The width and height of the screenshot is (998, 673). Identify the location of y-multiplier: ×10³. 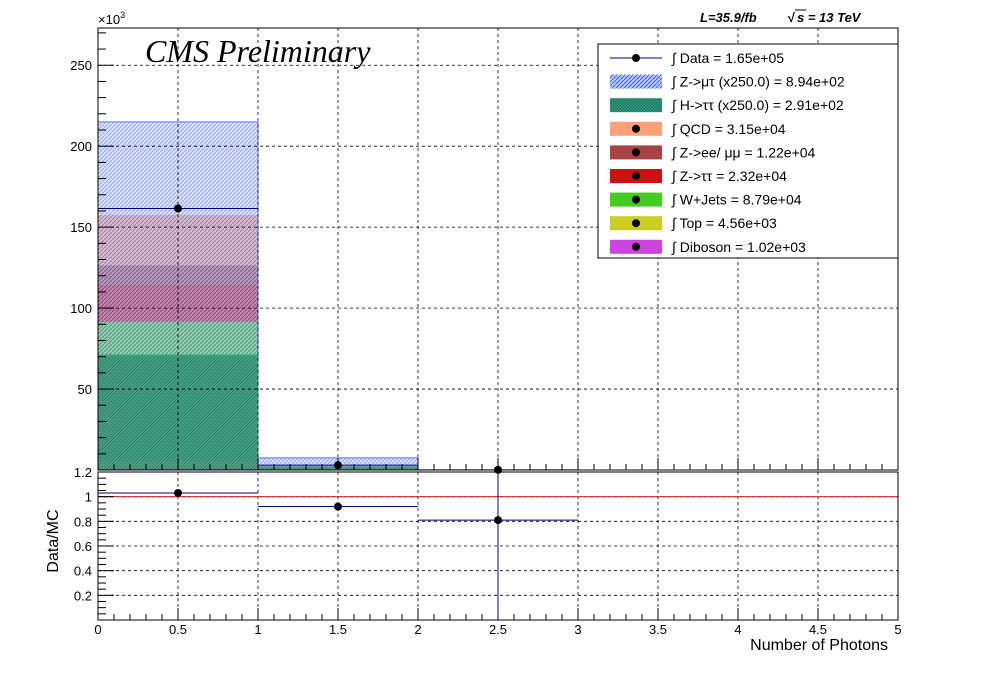
(111, 18).